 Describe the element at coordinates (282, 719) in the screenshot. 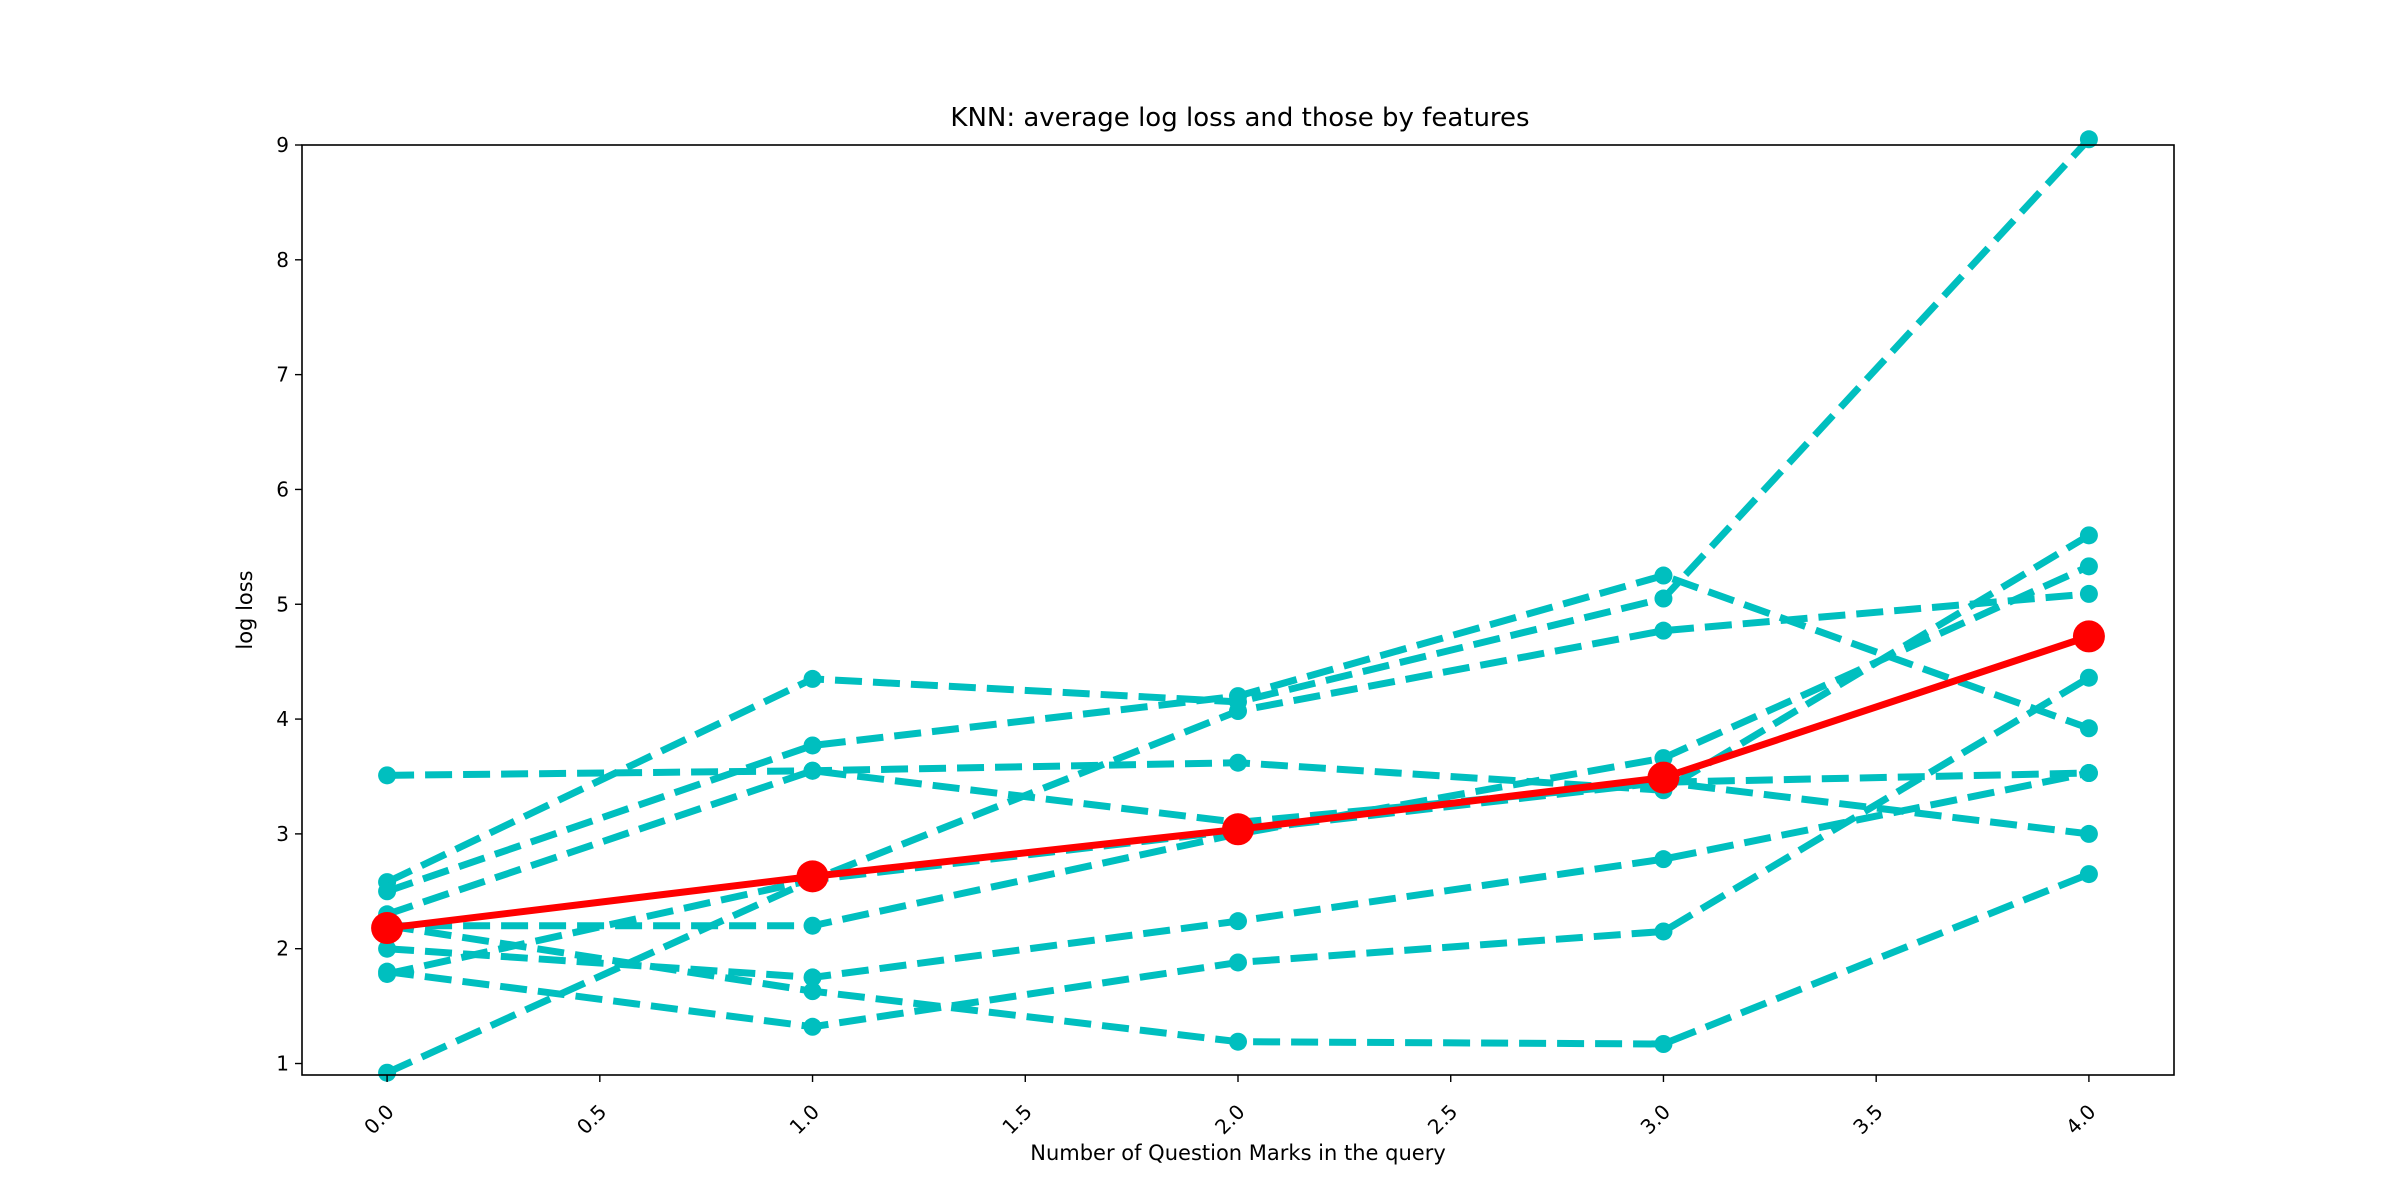

I see `y-tick-label: 4` at that location.